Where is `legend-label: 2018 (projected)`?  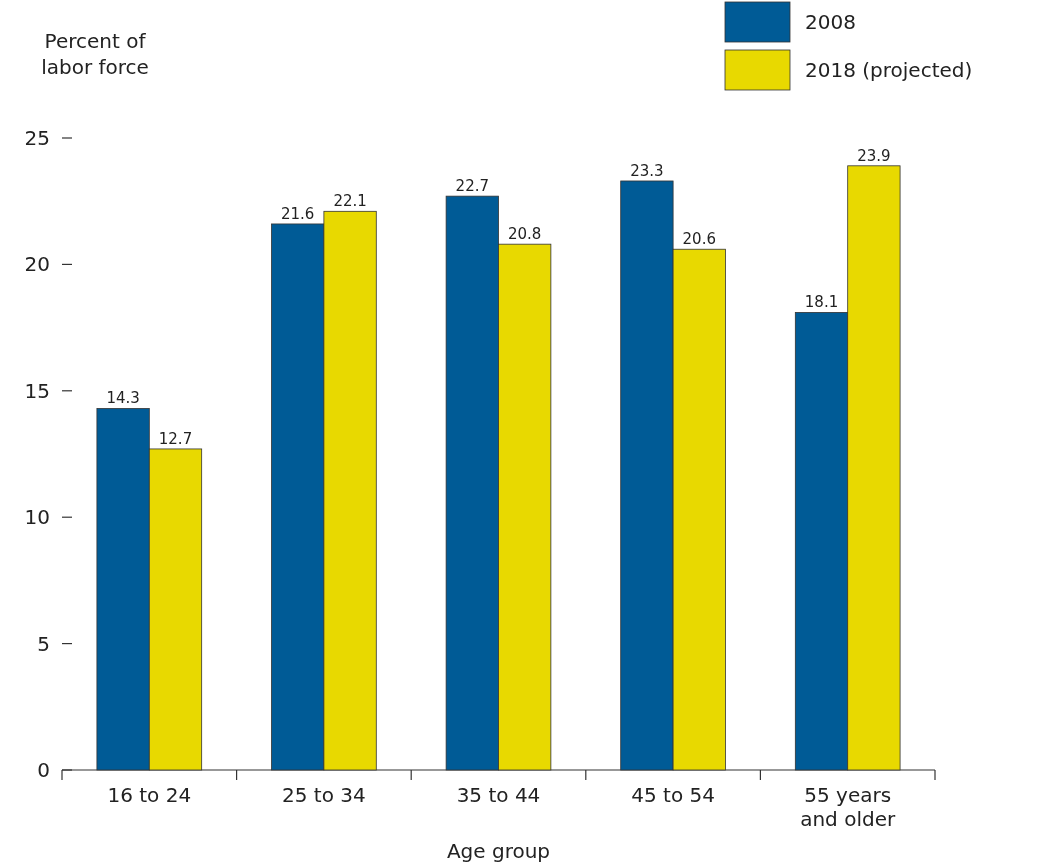 legend-label: 2018 (projected) is located at coordinates (889, 70).